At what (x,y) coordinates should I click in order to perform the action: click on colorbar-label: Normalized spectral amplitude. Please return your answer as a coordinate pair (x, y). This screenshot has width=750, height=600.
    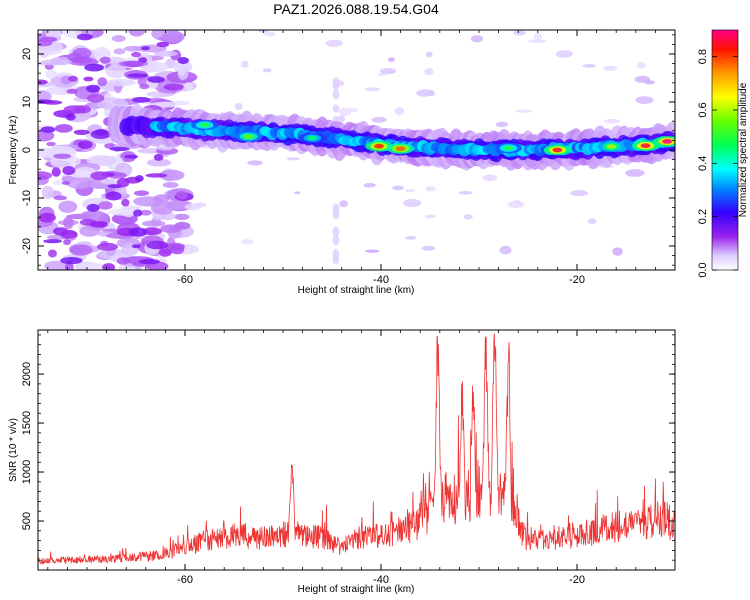
    Looking at the image, I should click on (743, 149).